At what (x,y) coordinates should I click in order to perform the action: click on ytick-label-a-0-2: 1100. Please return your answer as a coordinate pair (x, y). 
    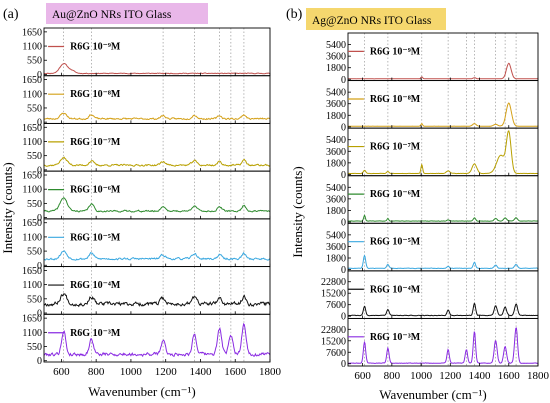
    Looking at the image, I should click on (32, 47).